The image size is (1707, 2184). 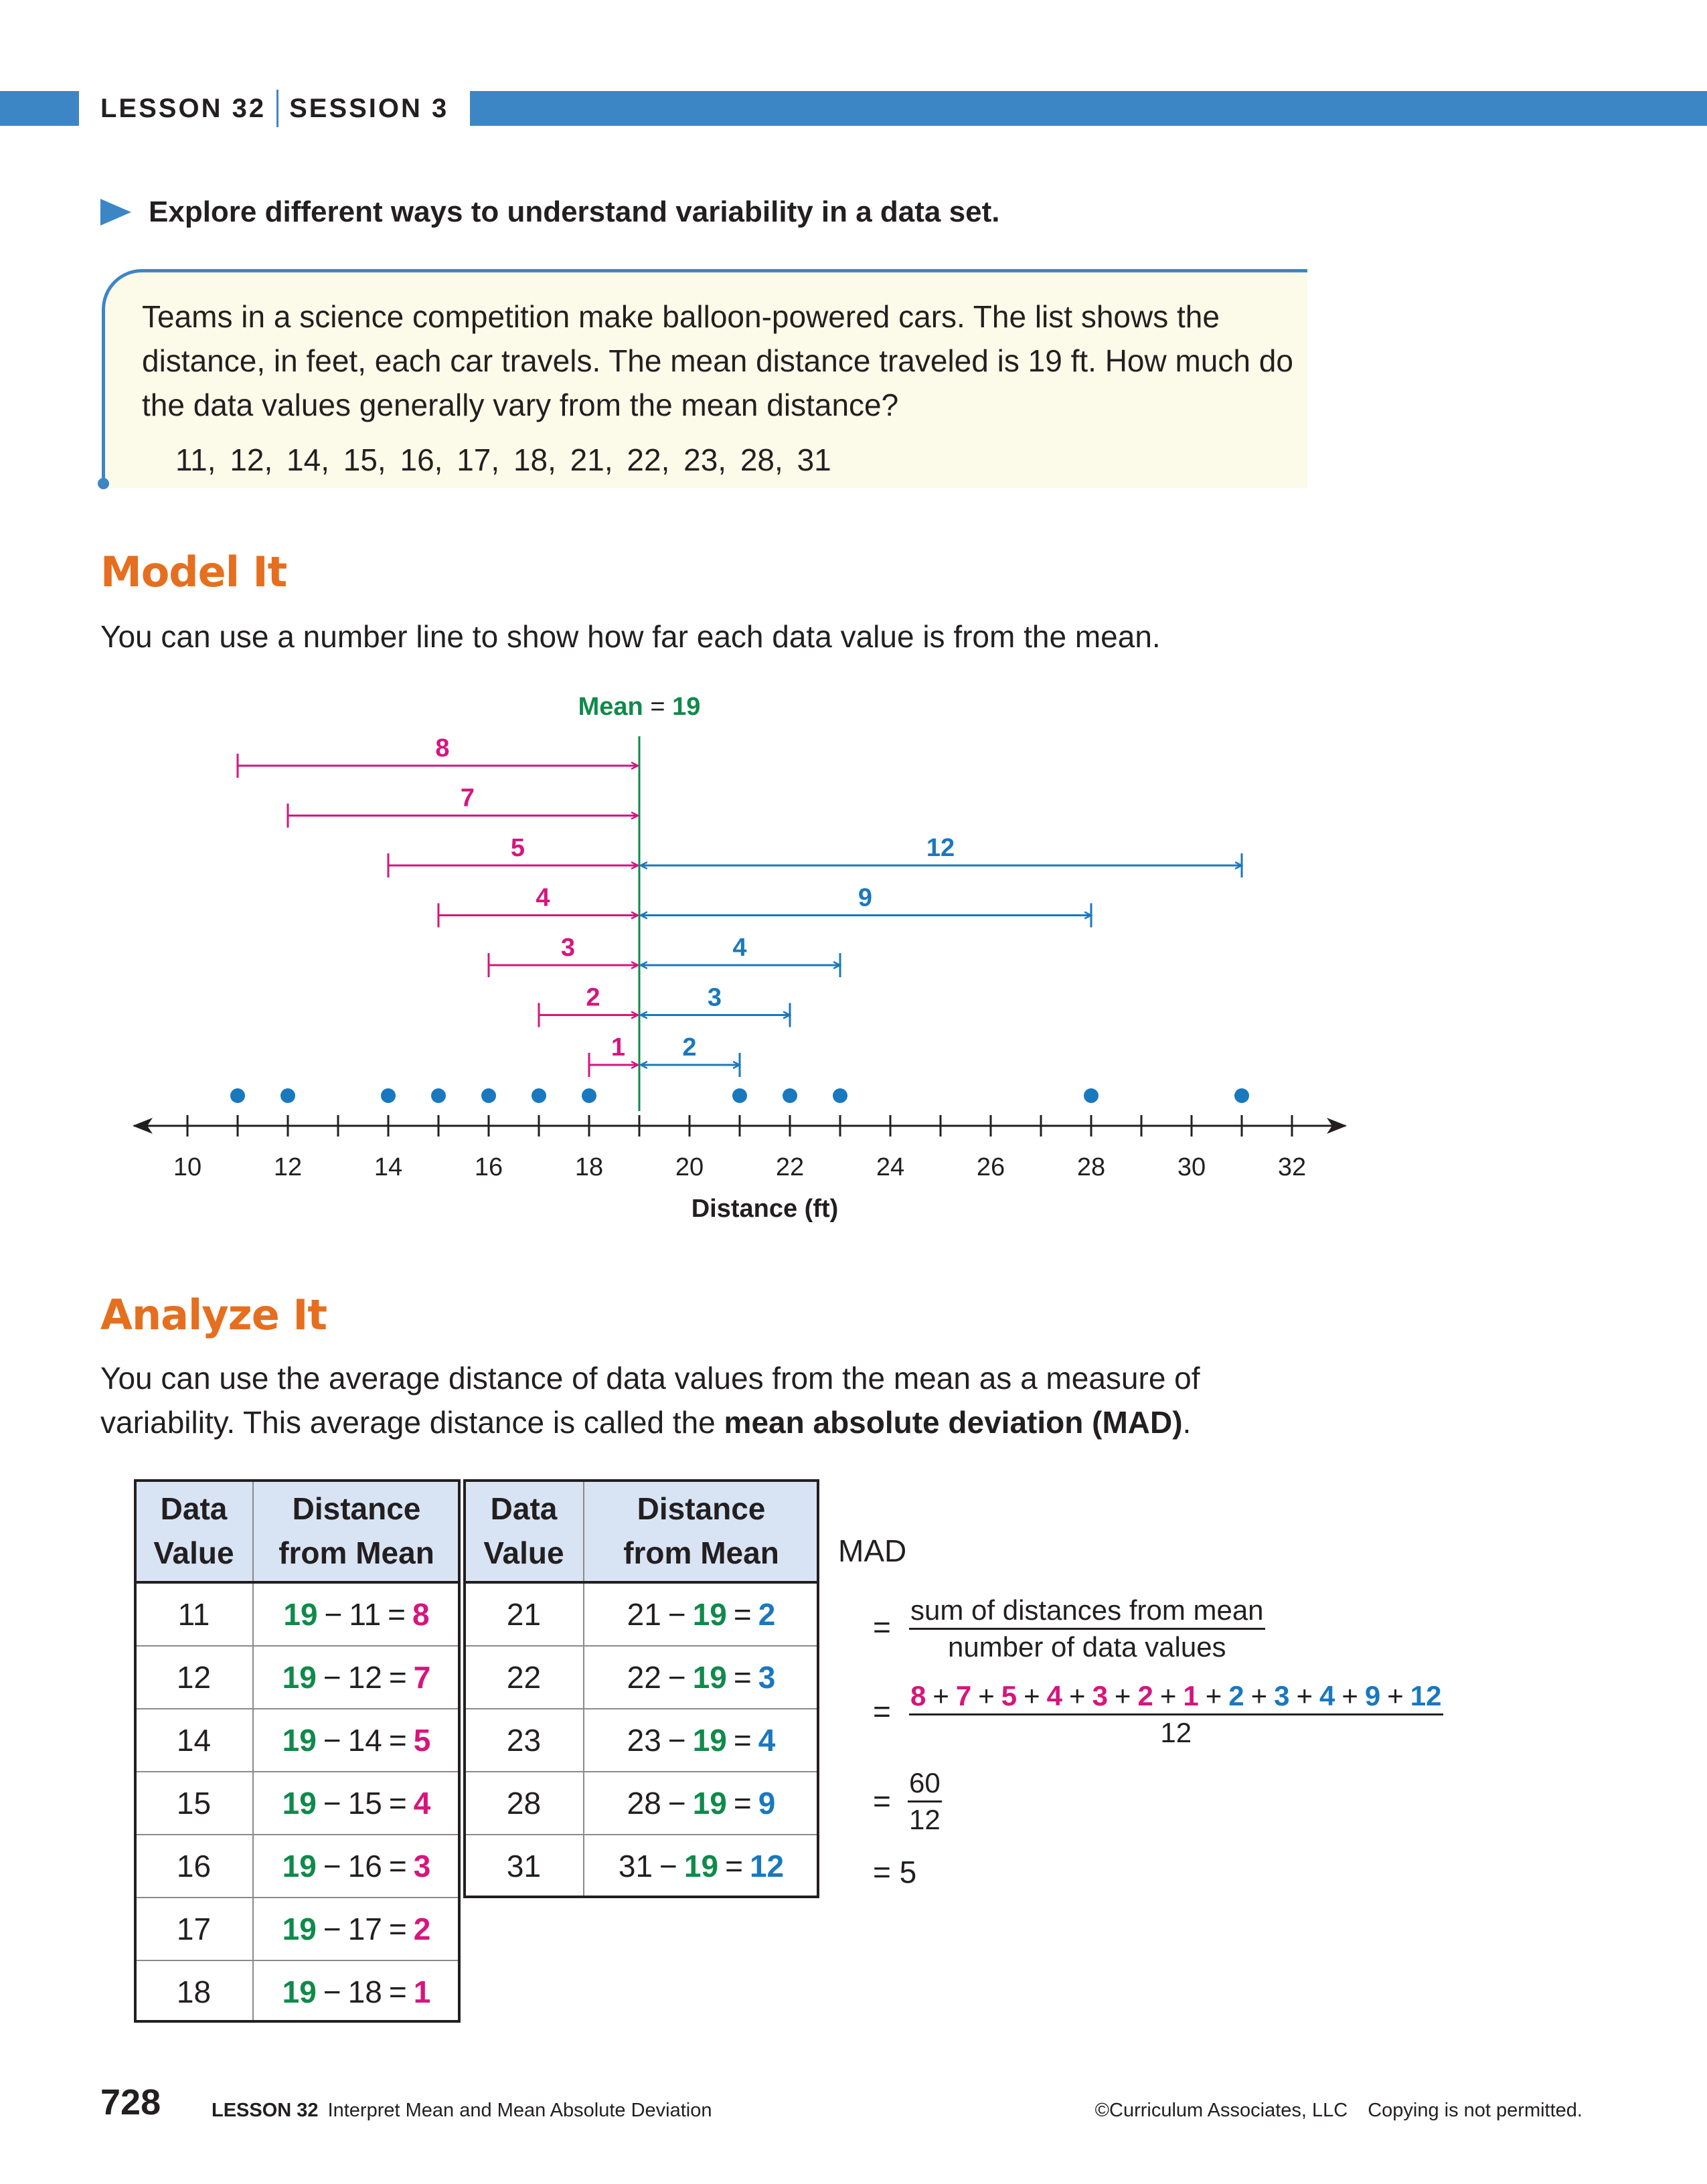 I want to click on table-row: 11 19−11 = 8, so click(x=297, y=1614).